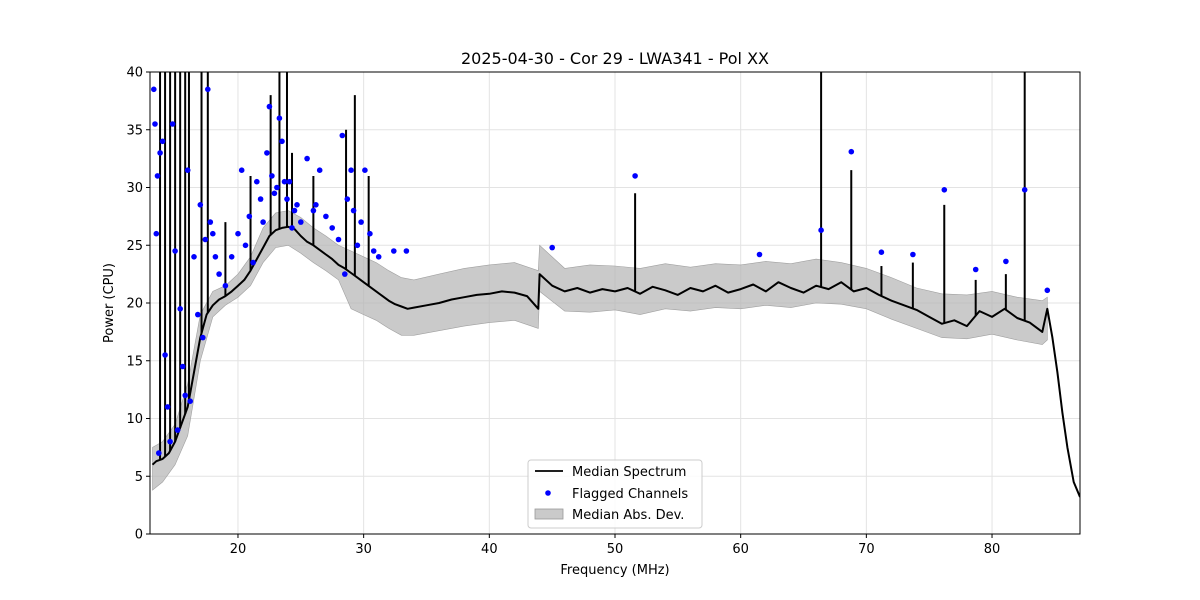  What do you see at coordinates (238, 549) in the screenshot?
I see `x-tick-label: 20` at bounding box center [238, 549].